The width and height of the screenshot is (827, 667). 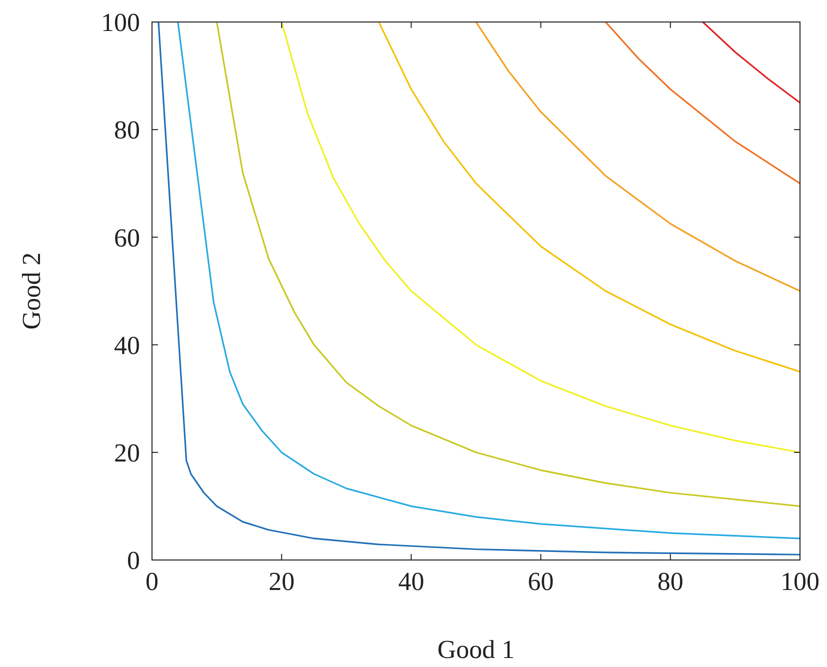 What do you see at coordinates (127, 130) in the screenshot?
I see `y-tick-label: 80` at bounding box center [127, 130].